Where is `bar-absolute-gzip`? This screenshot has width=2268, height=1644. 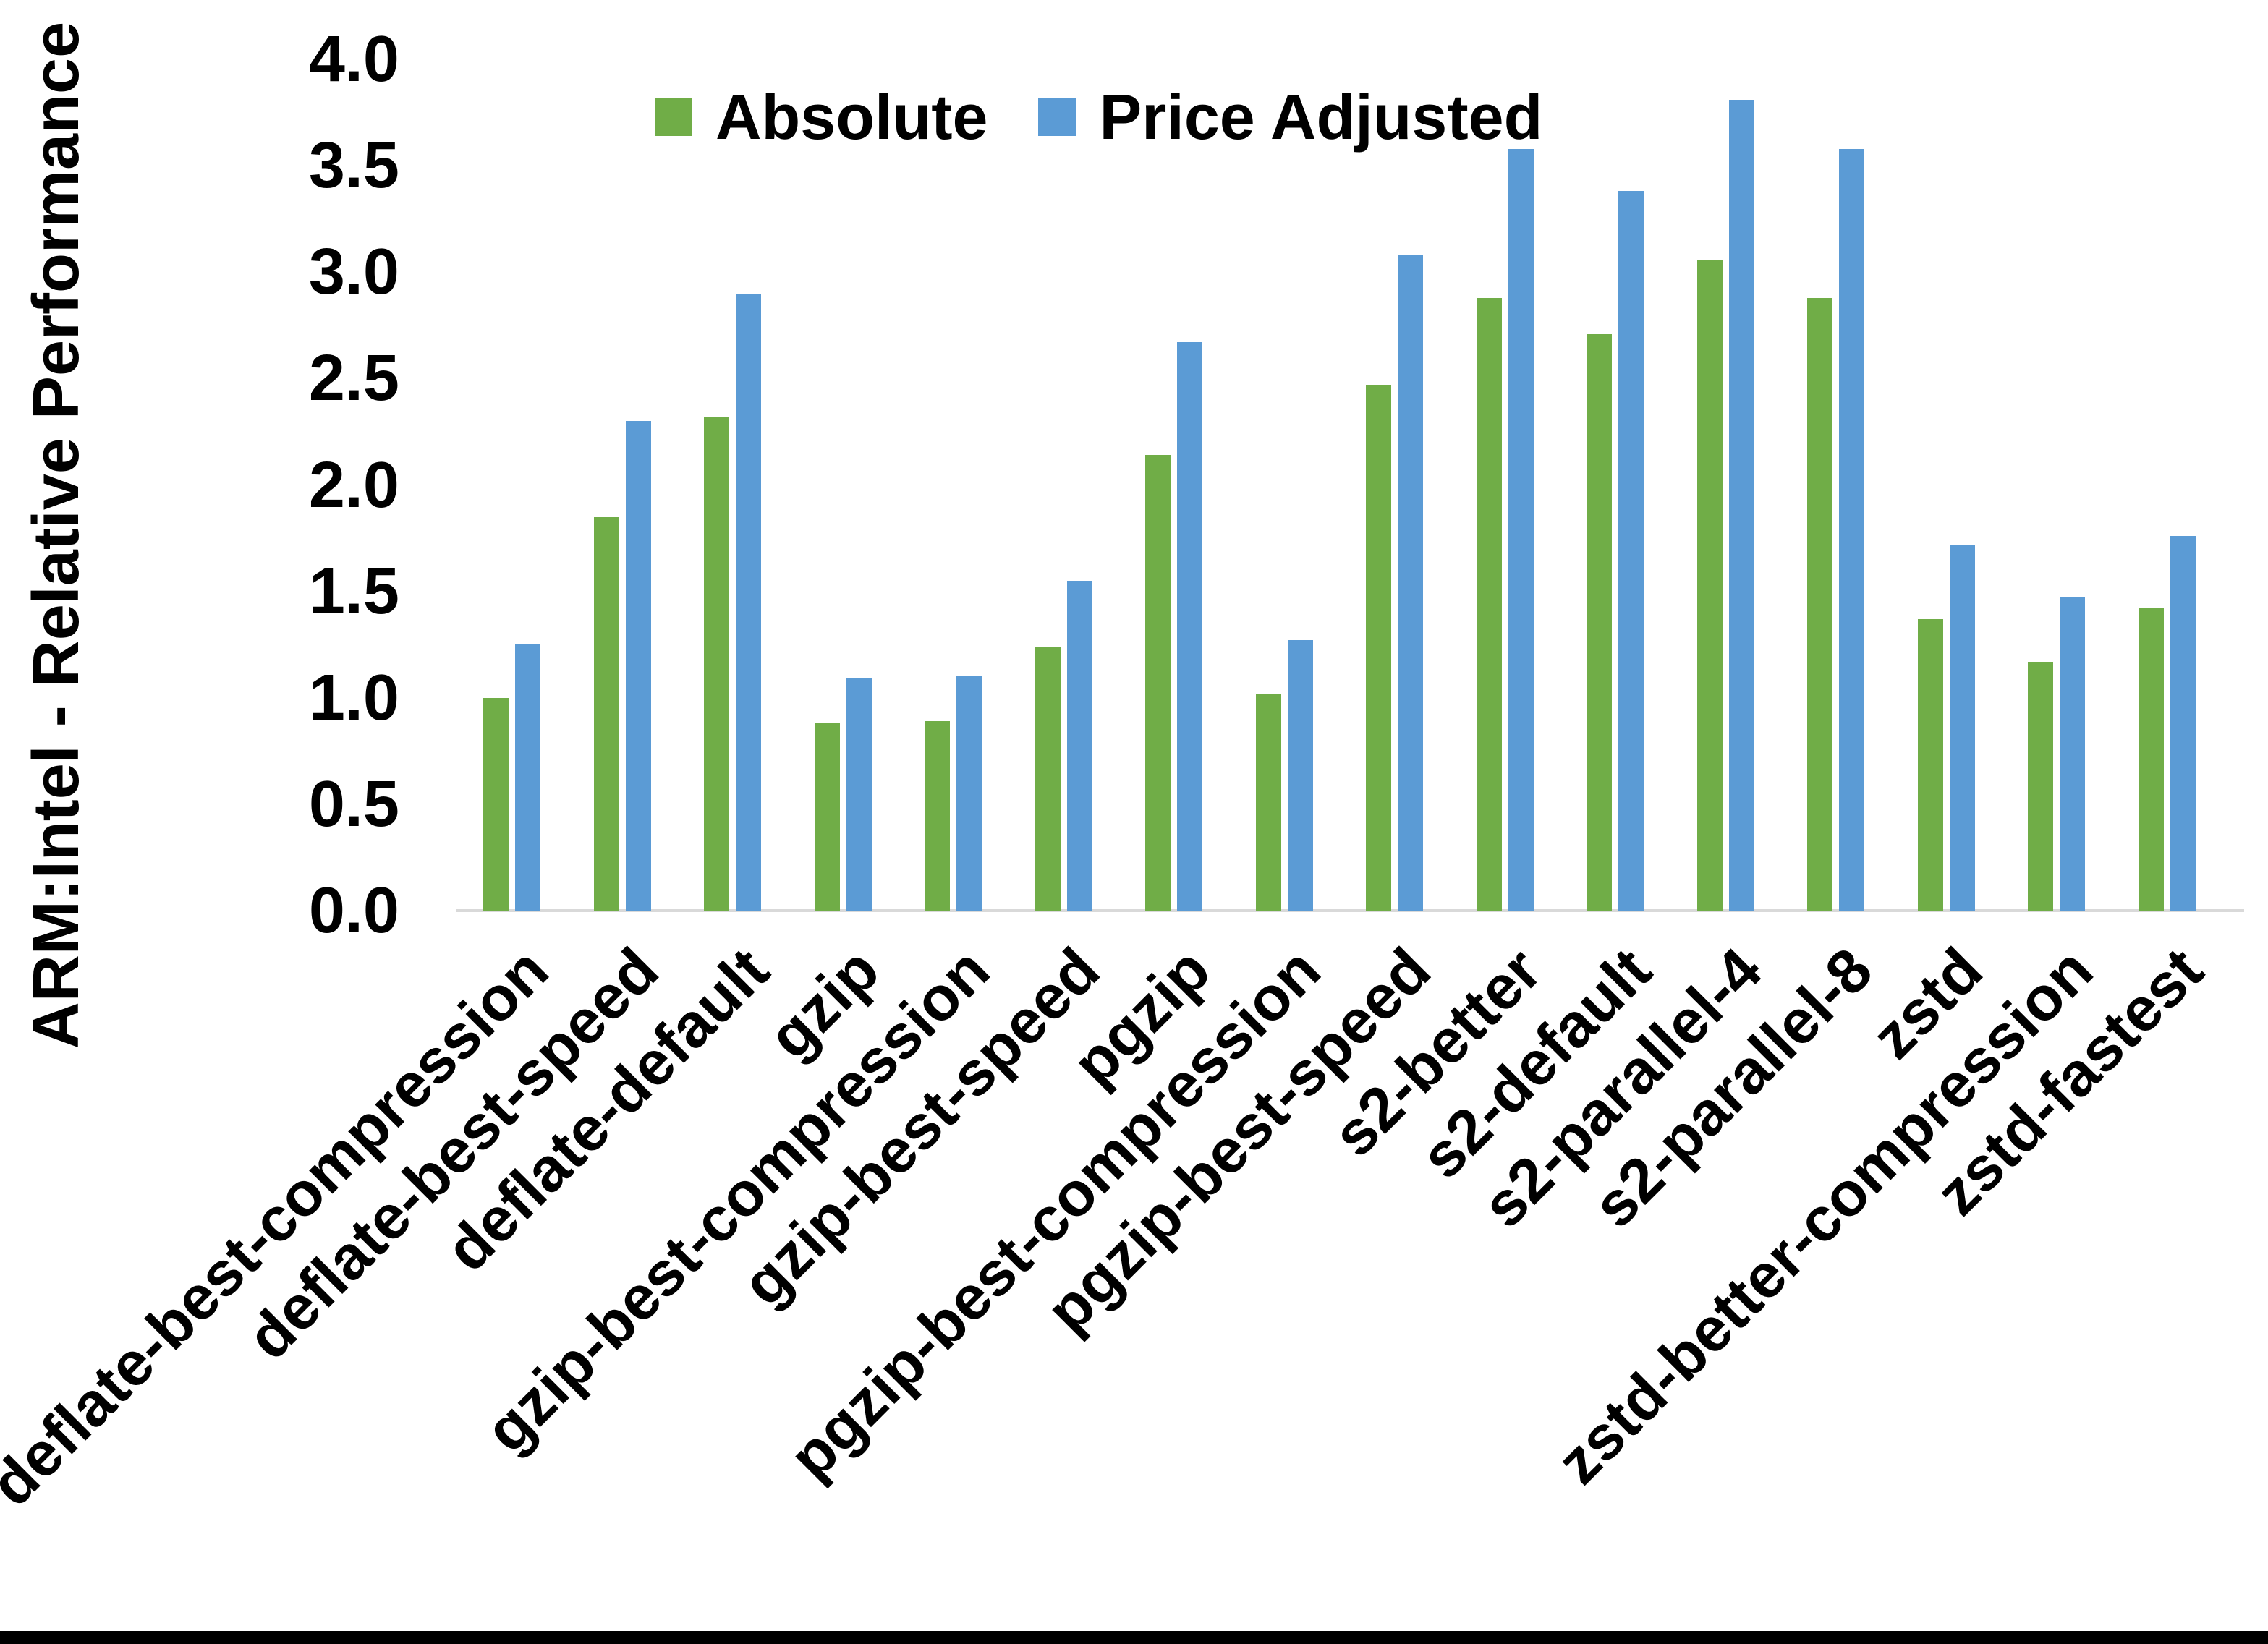 bar-absolute-gzip is located at coordinates (827, 817).